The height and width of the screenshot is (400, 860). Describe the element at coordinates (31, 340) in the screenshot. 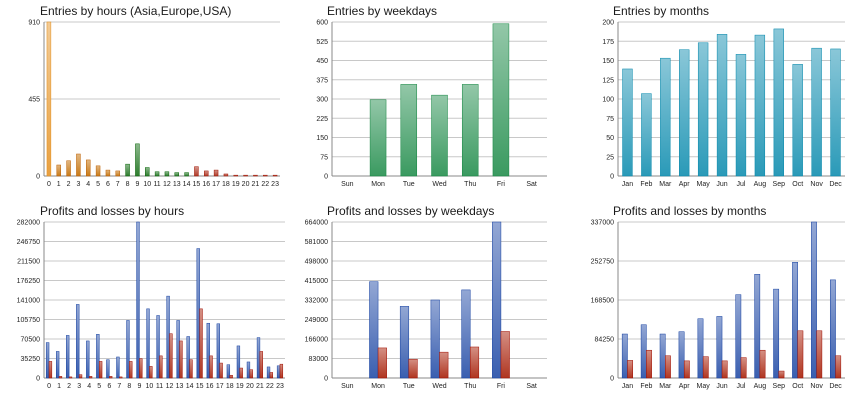

I see `y-tick-label: 70500` at that location.